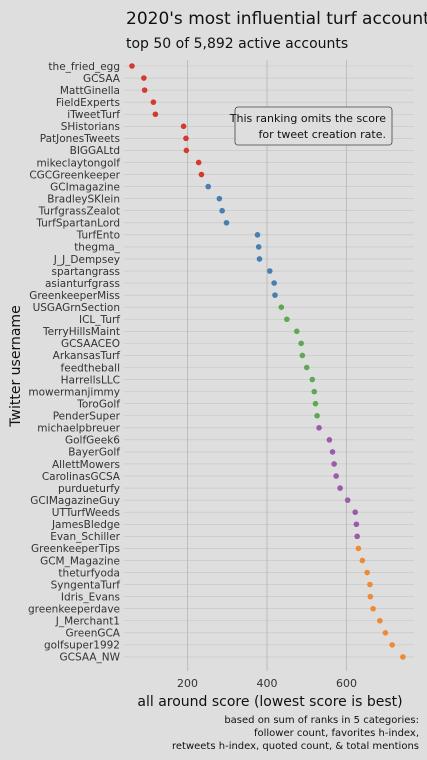 Image resolution: width=427 pixels, height=760 pixels. I want to click on chart-subtitle: top 50 of 5,892 active accounts, so click(237, 44).